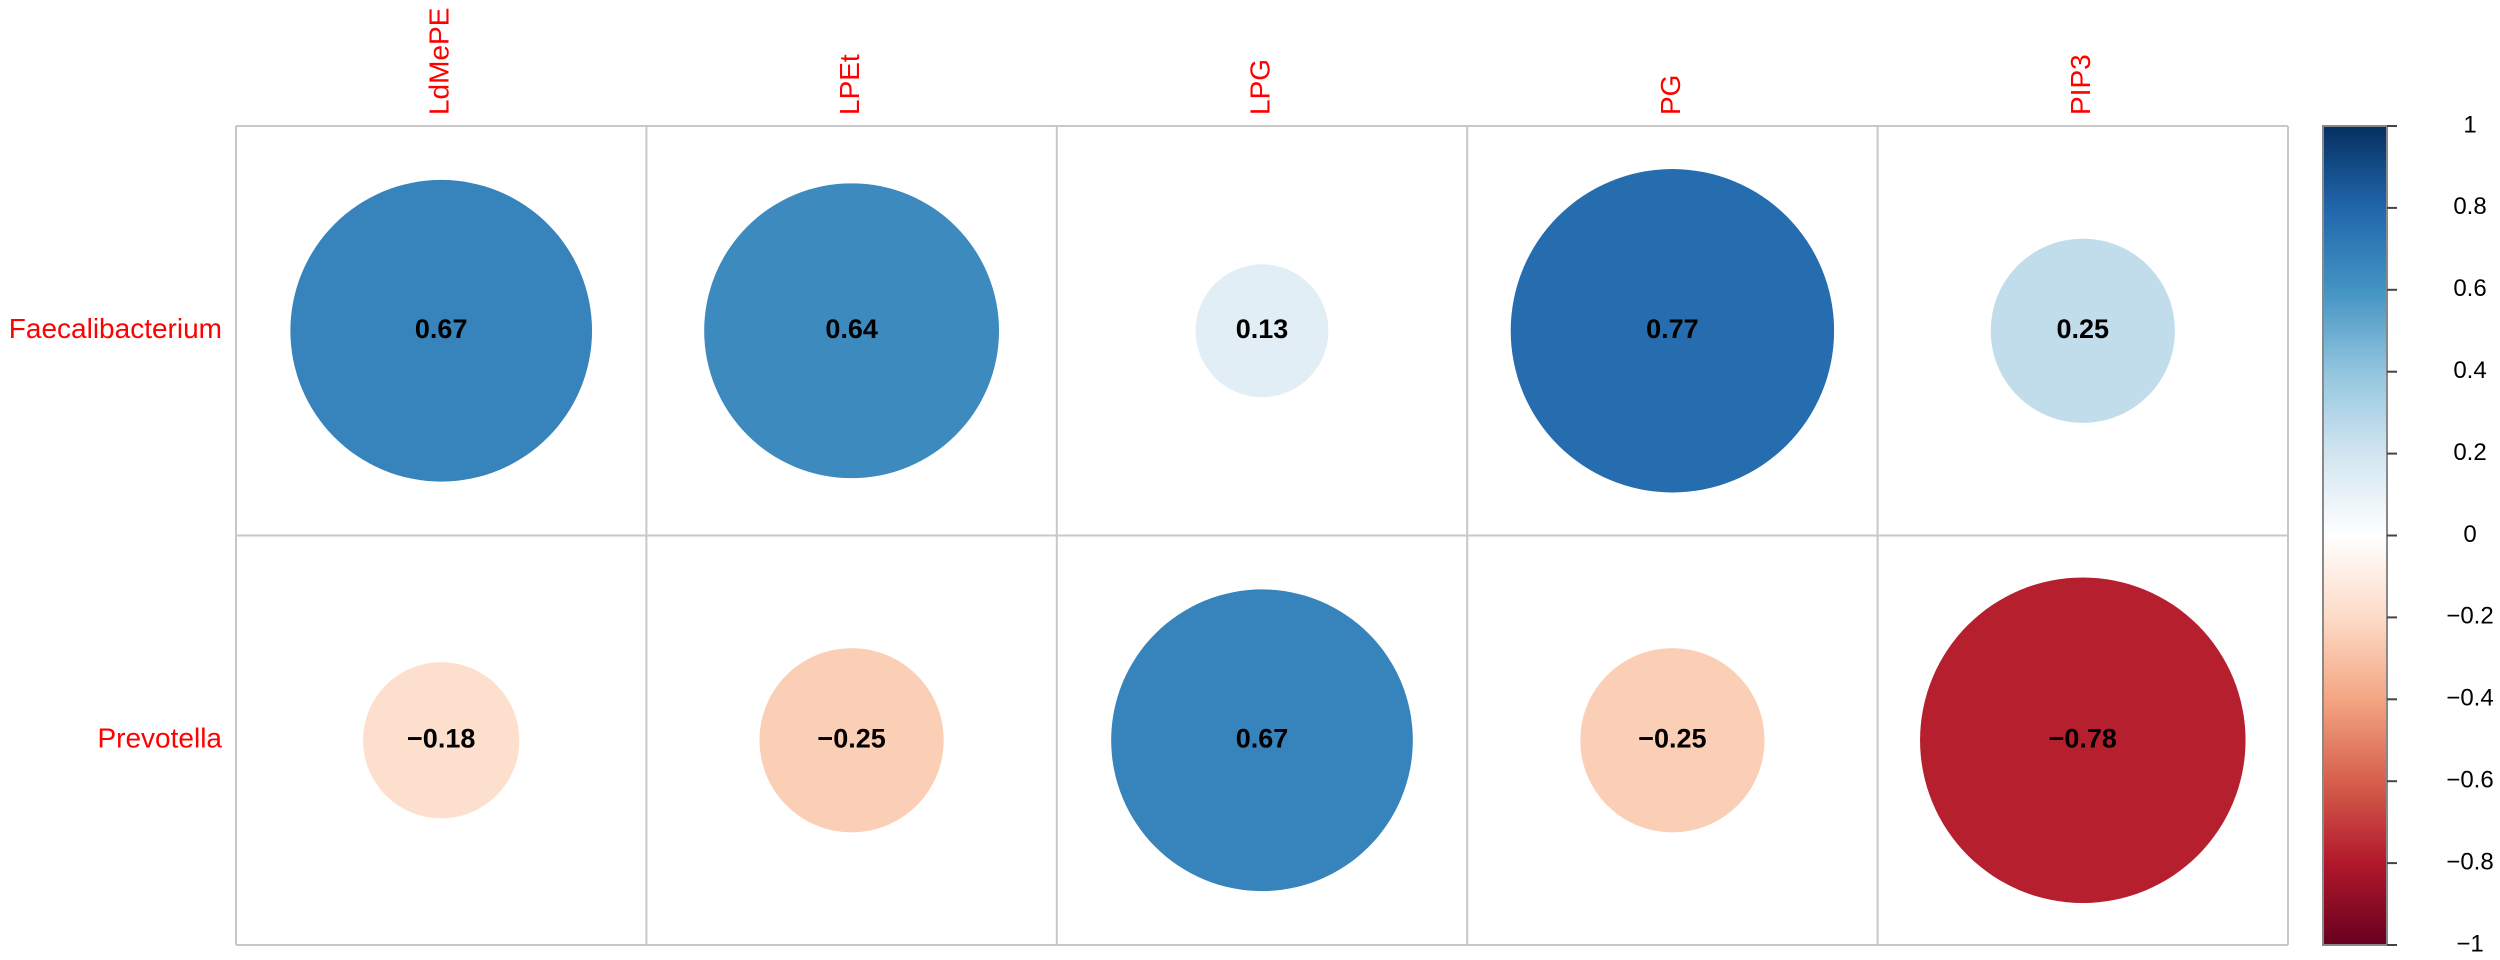 The width and height of the screenshot is (2500, 960). I want to click on colorbar-tick-label: 0, so click(2469, 534).